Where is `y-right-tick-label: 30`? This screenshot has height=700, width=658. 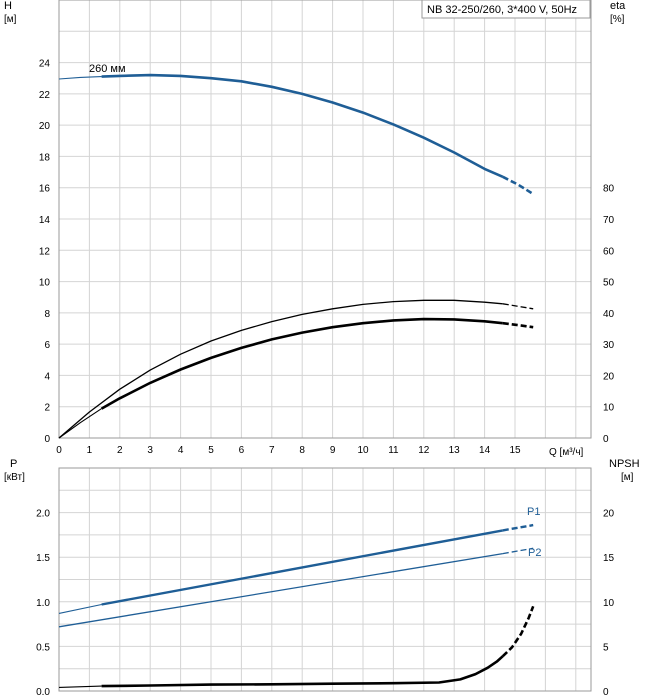
y-right-tick-label: 30 is located at coordinates (609, 345).